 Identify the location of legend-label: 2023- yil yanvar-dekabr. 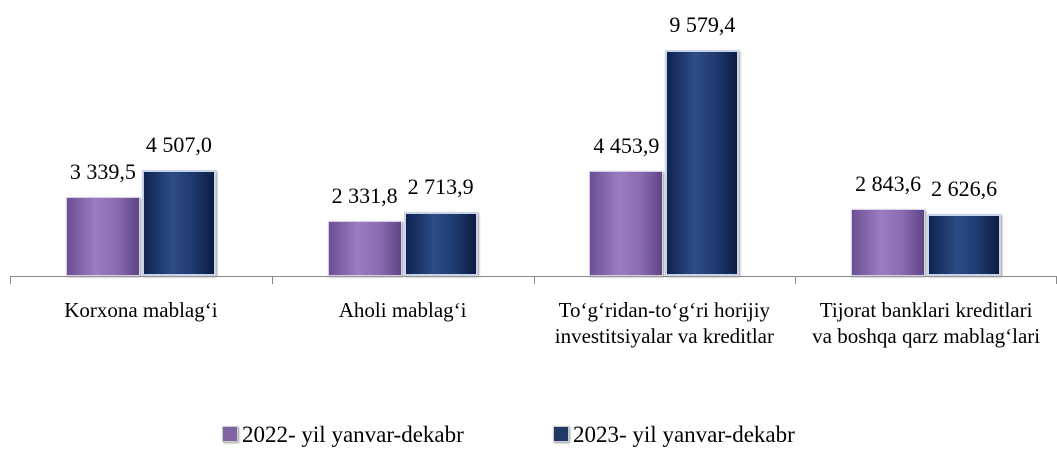
(684, 434).